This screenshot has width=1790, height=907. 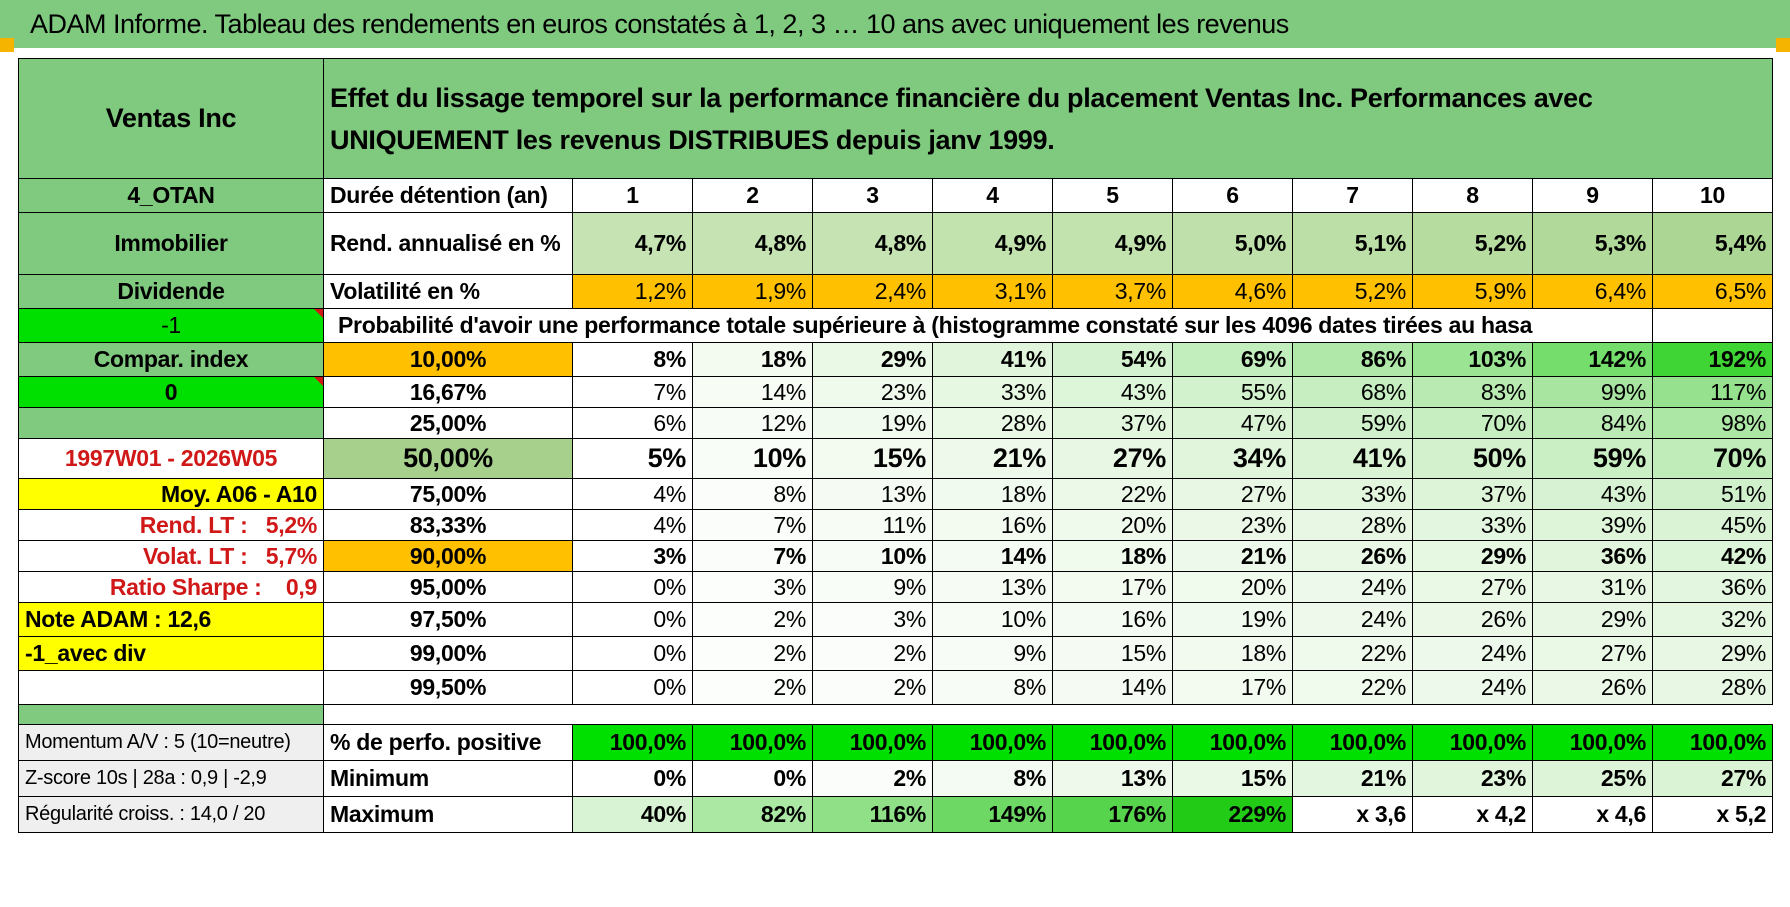 I want to click on rend-lt-value: 5,2%, so click(x=291, y=524).